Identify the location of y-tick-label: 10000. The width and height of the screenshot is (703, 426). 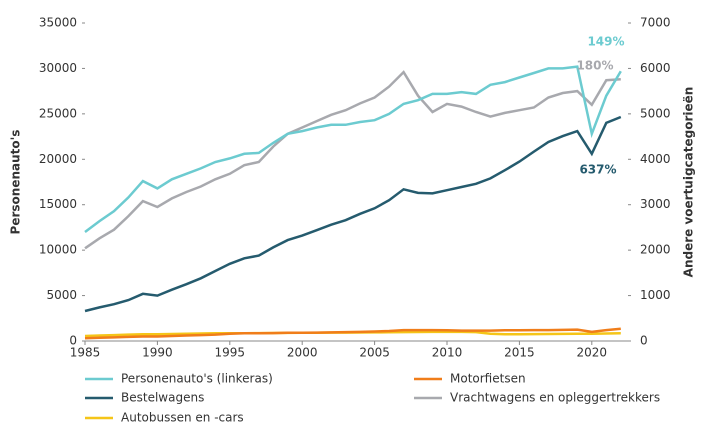
(58, 250).